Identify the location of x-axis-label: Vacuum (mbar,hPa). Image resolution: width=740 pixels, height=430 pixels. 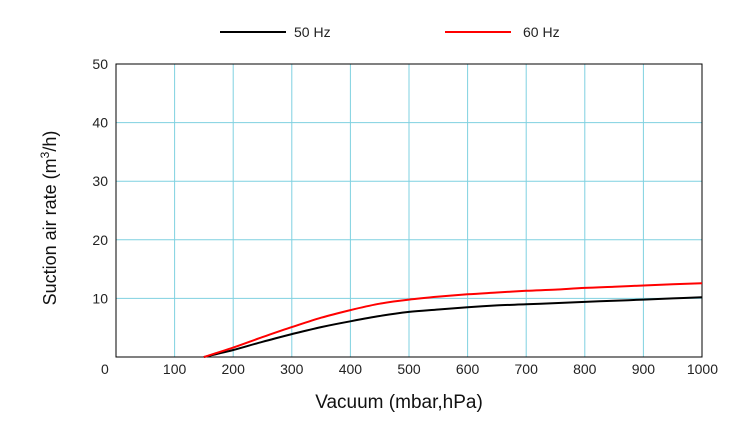
(399, 402).